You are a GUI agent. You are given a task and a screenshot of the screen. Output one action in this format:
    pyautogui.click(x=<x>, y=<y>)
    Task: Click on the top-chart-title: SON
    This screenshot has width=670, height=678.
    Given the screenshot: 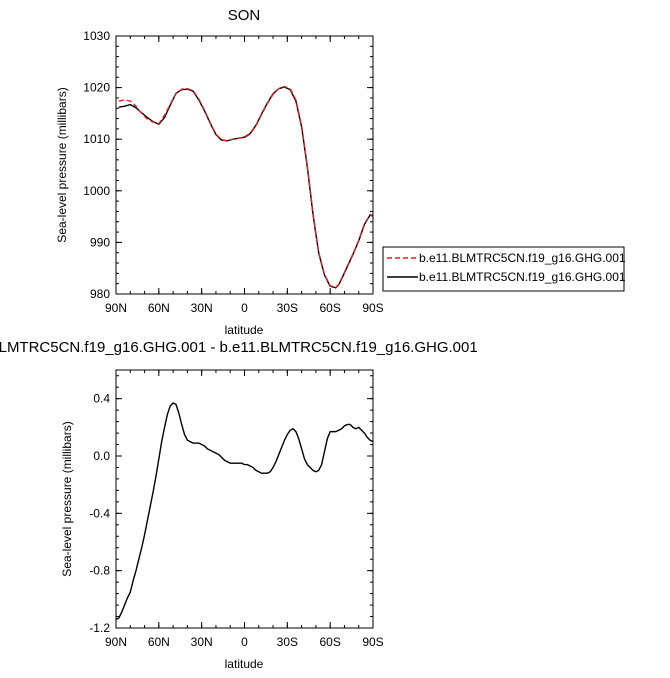 What is the action you would take?
    pyautogui.click(x=244, y=15)
    